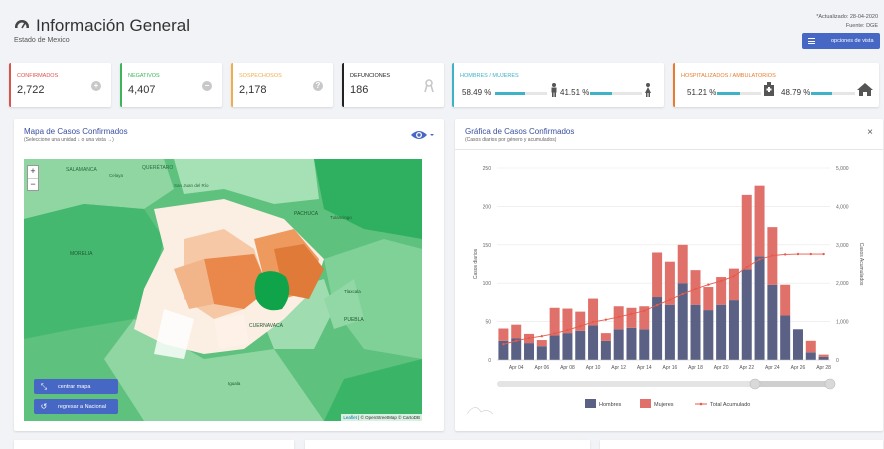 The width and height of the screenshot is (884, 449). Describe the element at coordinates (870, 132) in the screenshot. I see `close-icon: ×` at that location.